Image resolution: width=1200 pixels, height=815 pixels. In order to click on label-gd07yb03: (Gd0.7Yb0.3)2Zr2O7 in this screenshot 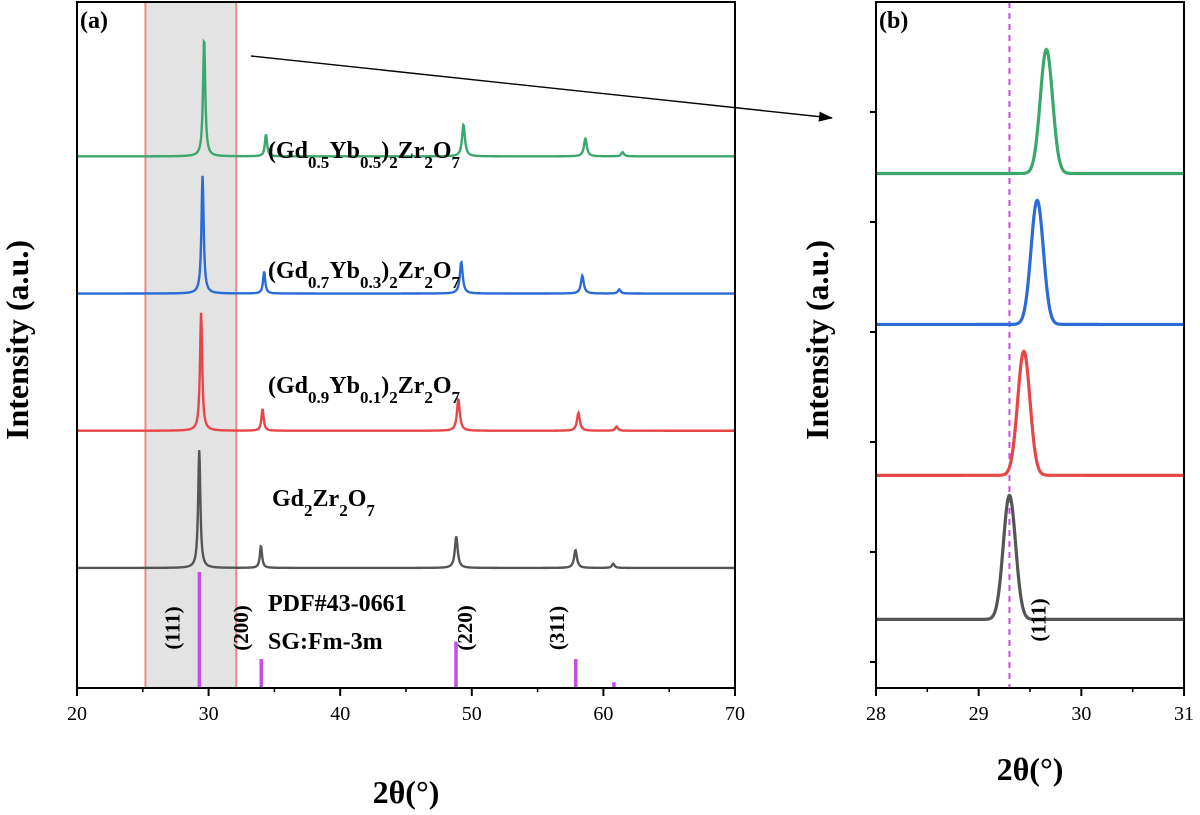, I will do `click(364, 275)`.